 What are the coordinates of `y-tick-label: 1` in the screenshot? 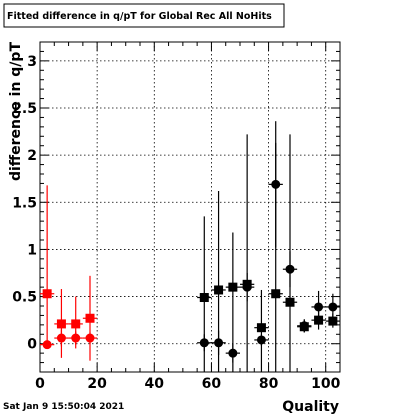 It's located at (32, 250).